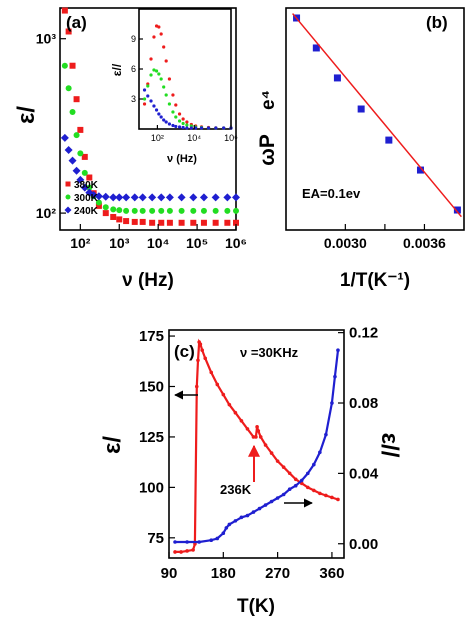 The width and height of the screenshot is (474, 634). Describe the element at coordinates (133, 69) in the screenshot. I see `inset-ytick-label: 6` at that location.